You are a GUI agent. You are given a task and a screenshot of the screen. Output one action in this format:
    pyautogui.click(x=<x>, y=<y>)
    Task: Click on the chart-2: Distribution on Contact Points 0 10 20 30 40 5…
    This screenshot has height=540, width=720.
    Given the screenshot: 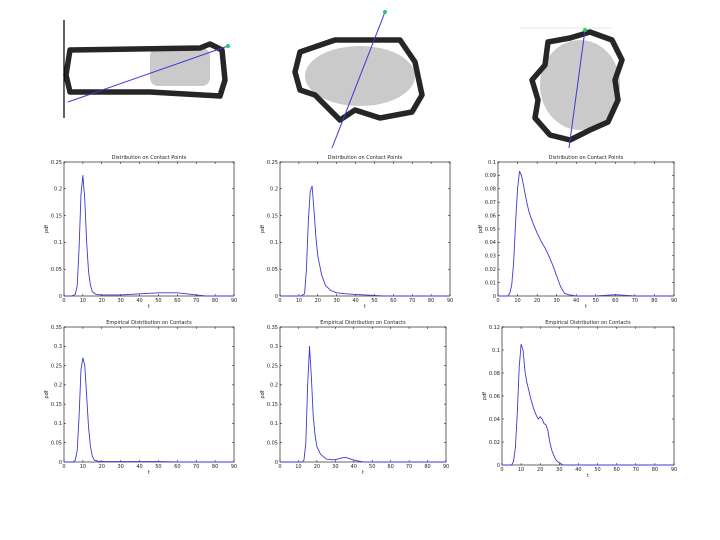 What is the action you would take?
    pyautogui.click(x=356, y=232)
    